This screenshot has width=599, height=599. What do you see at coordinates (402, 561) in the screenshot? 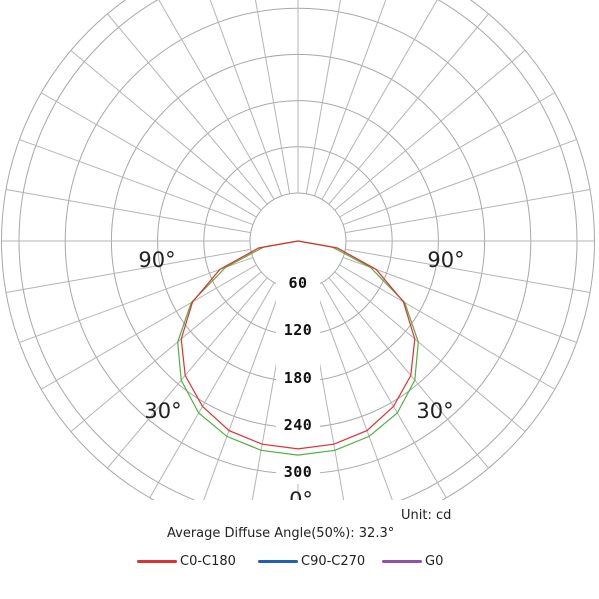
I see `legend-swatch-g0` at bounding box center [402, 561].